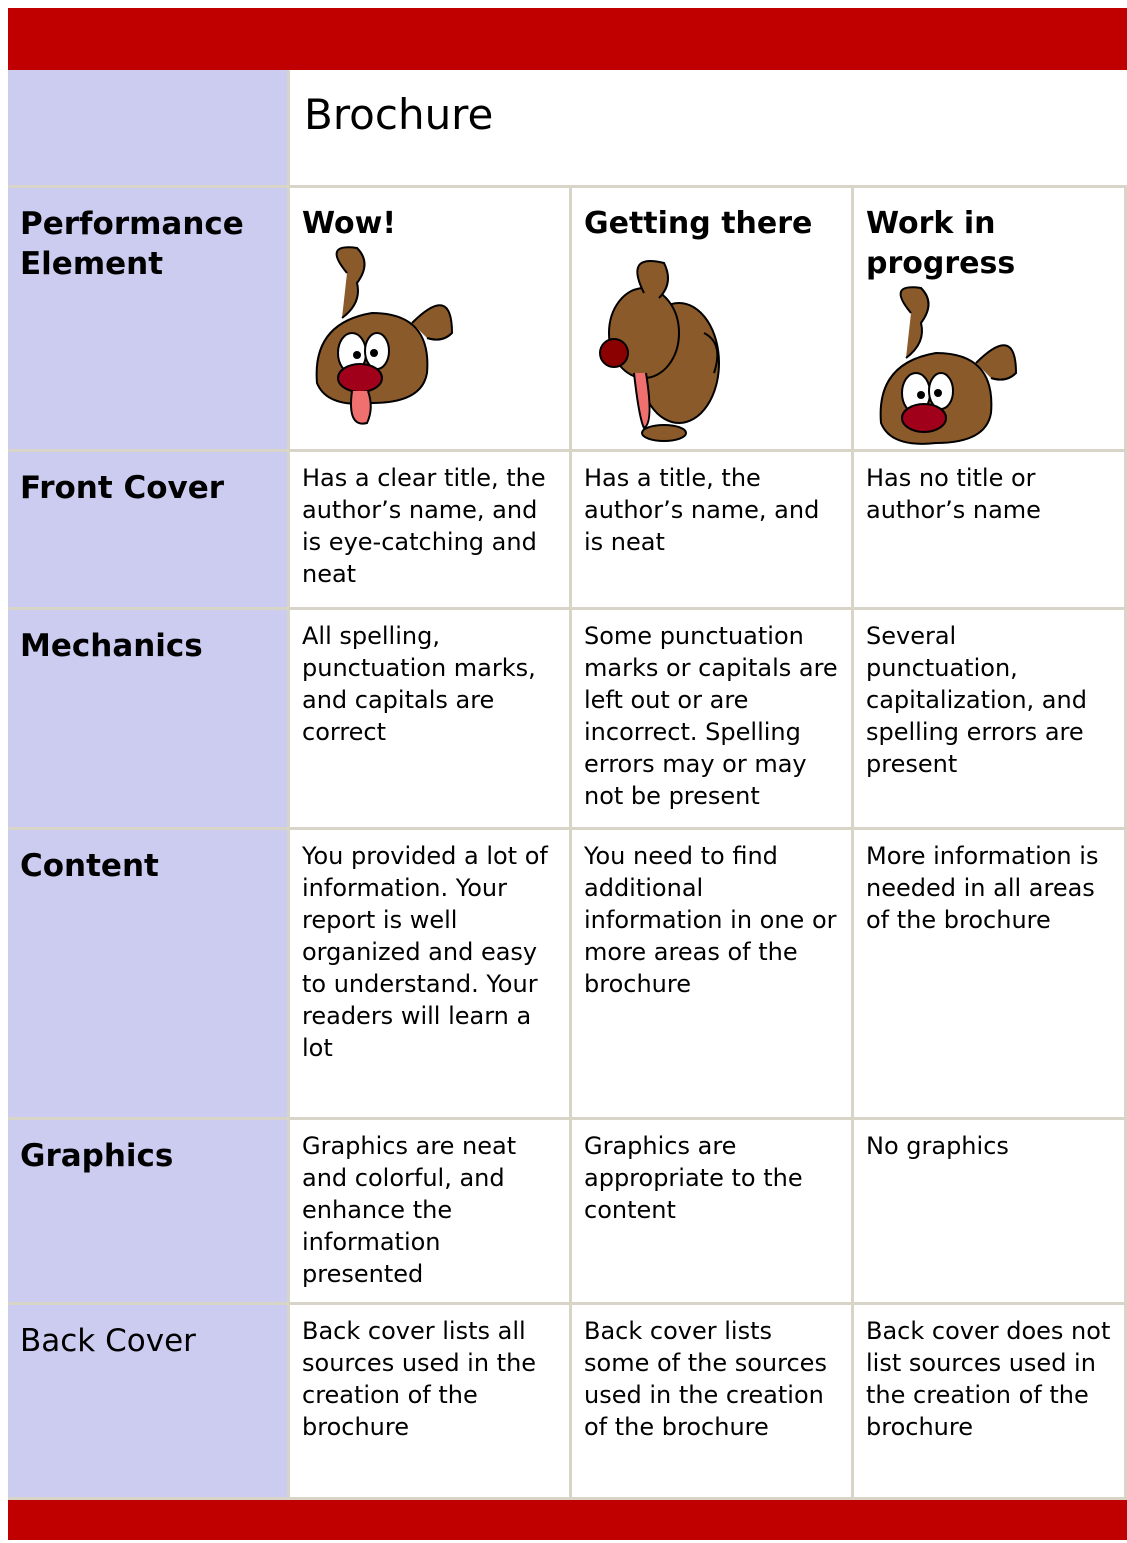 The height and width of the screenshot is (1543, 1127). What do you see at coordinates (567, 1520) in the screenshot?
I see `bottom-band` at bounding box center [567, 1520].